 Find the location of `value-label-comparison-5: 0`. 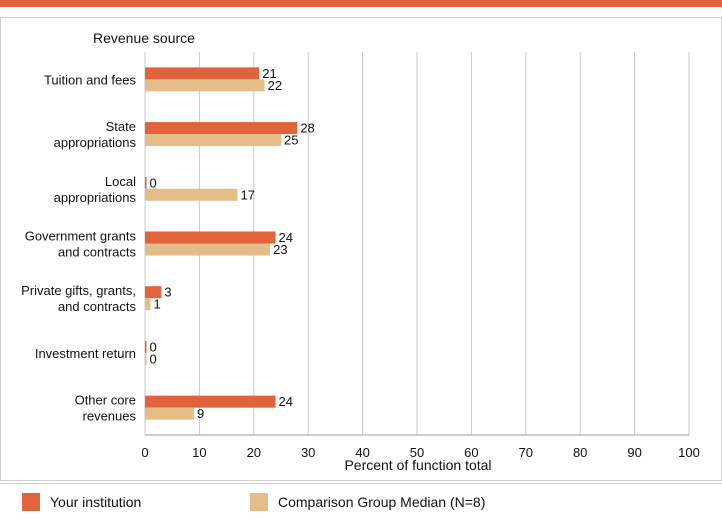

value-label-comparison-5: 0 is located at coordinates (153, 358).